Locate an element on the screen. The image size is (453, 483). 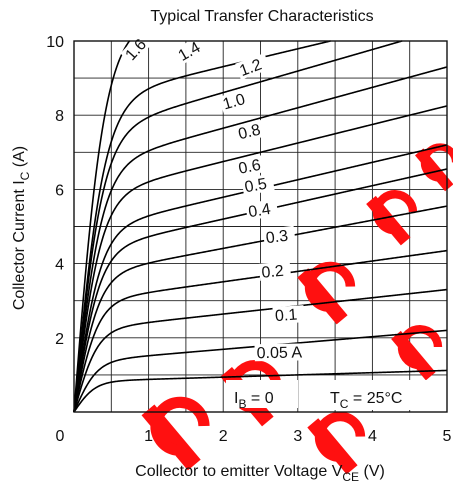
x-tick-labels: 0 1 2 3 4 5 is located at coordinates (254, 436).